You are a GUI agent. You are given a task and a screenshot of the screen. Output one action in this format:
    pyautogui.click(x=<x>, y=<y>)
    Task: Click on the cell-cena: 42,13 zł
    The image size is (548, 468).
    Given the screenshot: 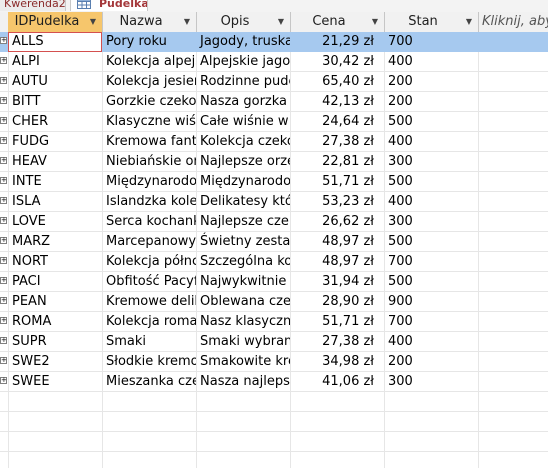 What is the action you would take?
    pyautogui.click(x=348, y=101)
    